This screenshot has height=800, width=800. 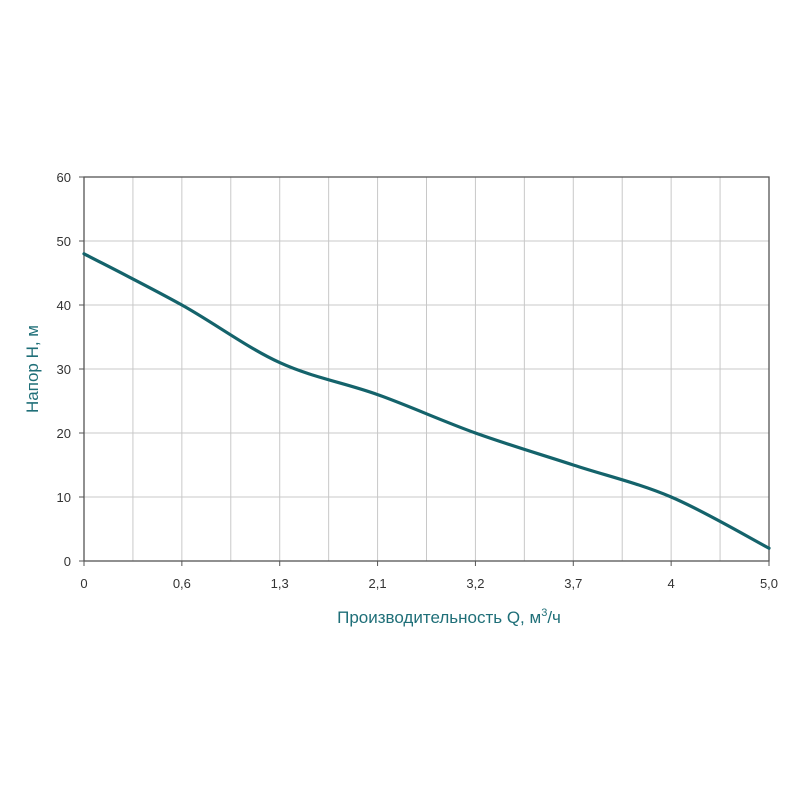 I want to click on x-tick-label: 0,6, so click(x=182, y=583).